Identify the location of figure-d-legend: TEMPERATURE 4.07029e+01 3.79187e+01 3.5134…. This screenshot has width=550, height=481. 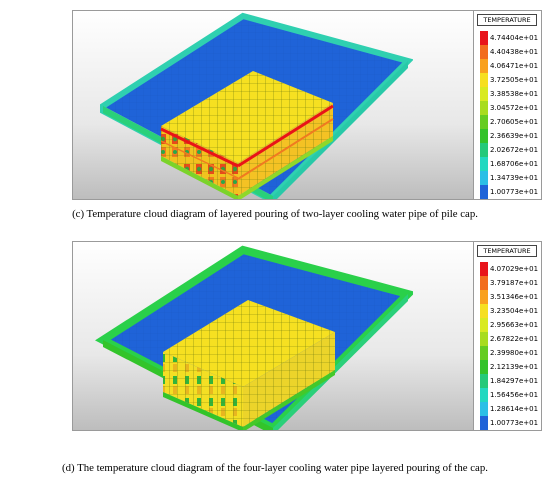
(507, 336).